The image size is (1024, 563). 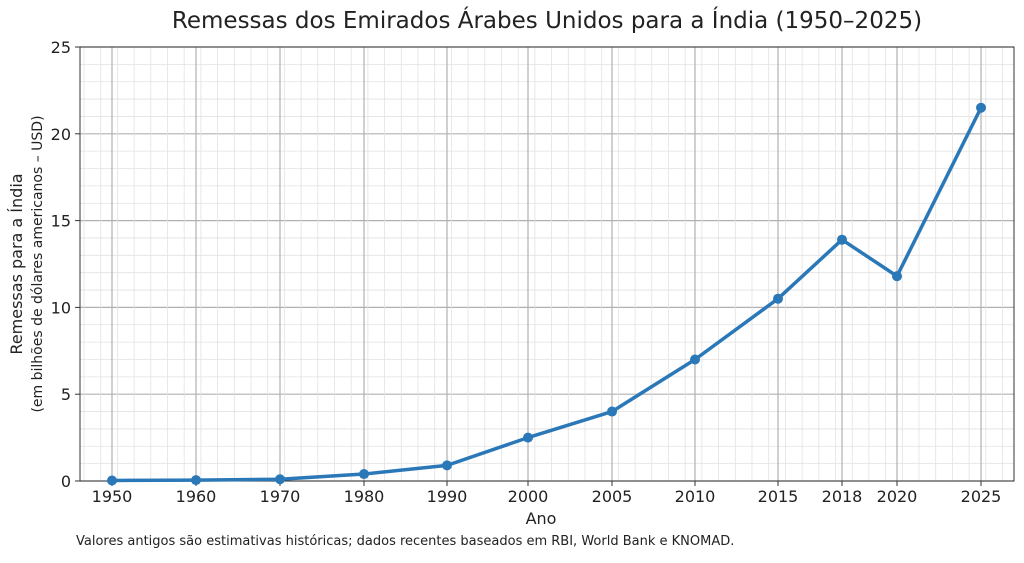 What do you see at coordinates (66, 394) in the screenshot?
I see `y-tick-label: 5` at bounding box center [66, 394].